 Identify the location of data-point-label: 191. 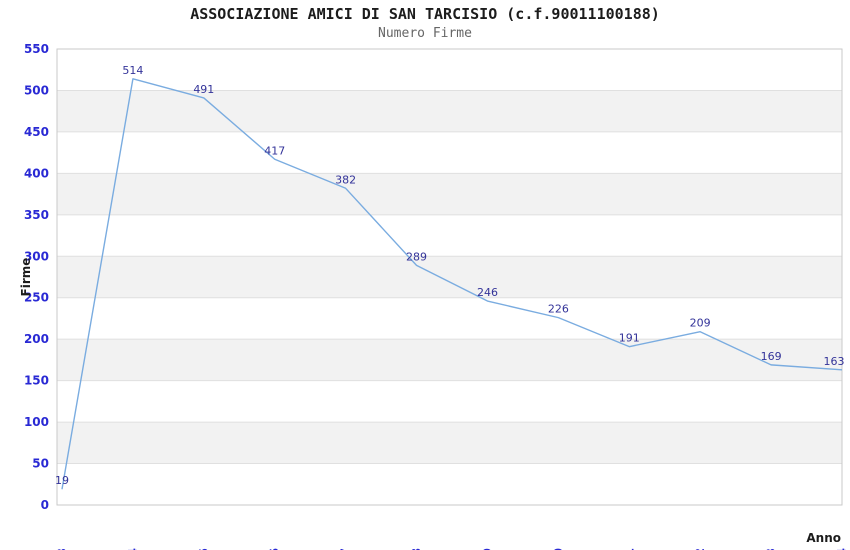
(629, 338).